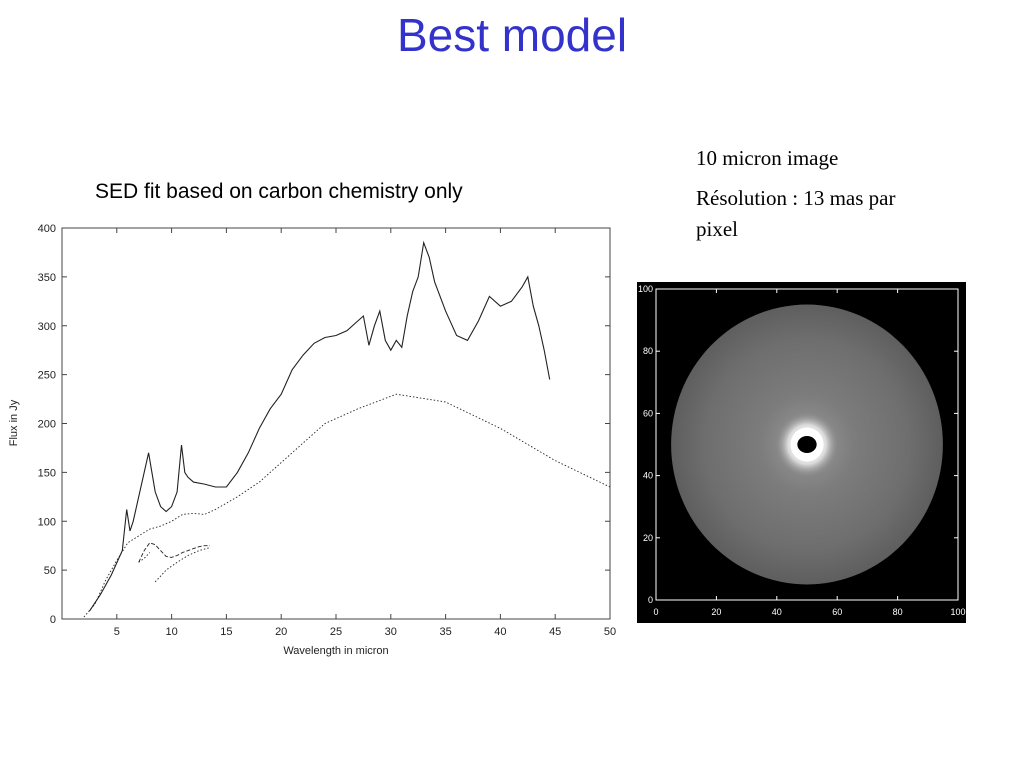 The height and width of the screenshot is (768, 1024). Describe the element at coordinates (648, 476) in the screenshot. I see `img-y-tick-label: 40` at that location.